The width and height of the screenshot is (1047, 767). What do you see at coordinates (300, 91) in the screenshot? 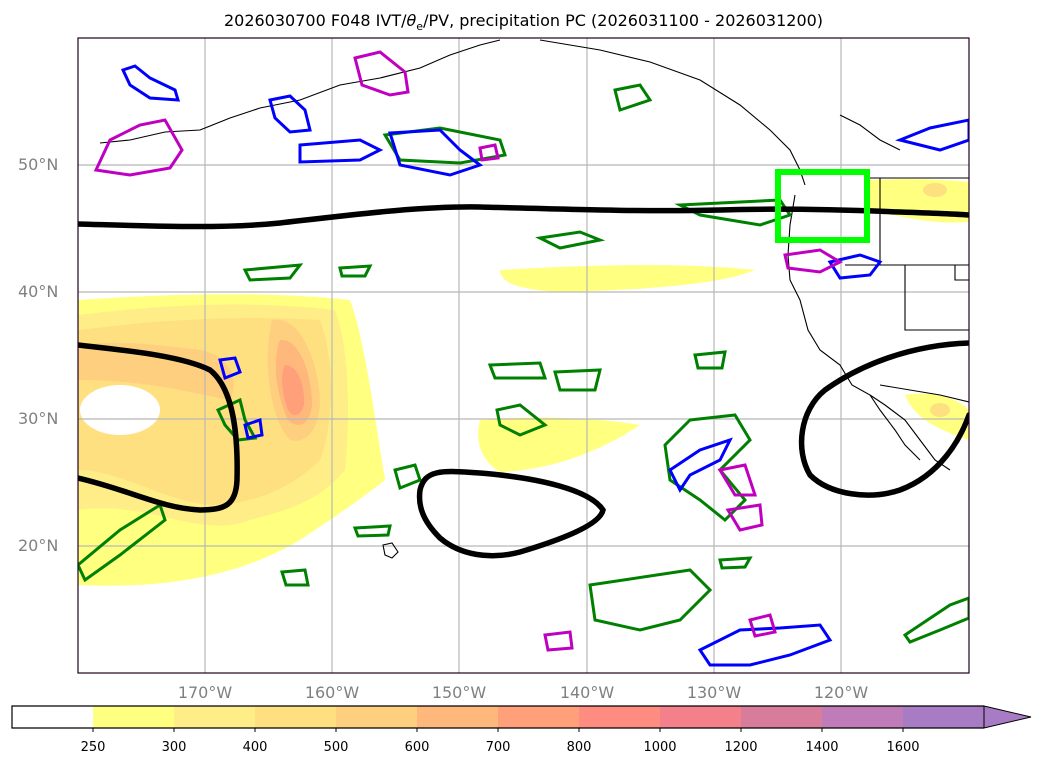
I see `coastline-aleutians` at bounding box center [300, 91].